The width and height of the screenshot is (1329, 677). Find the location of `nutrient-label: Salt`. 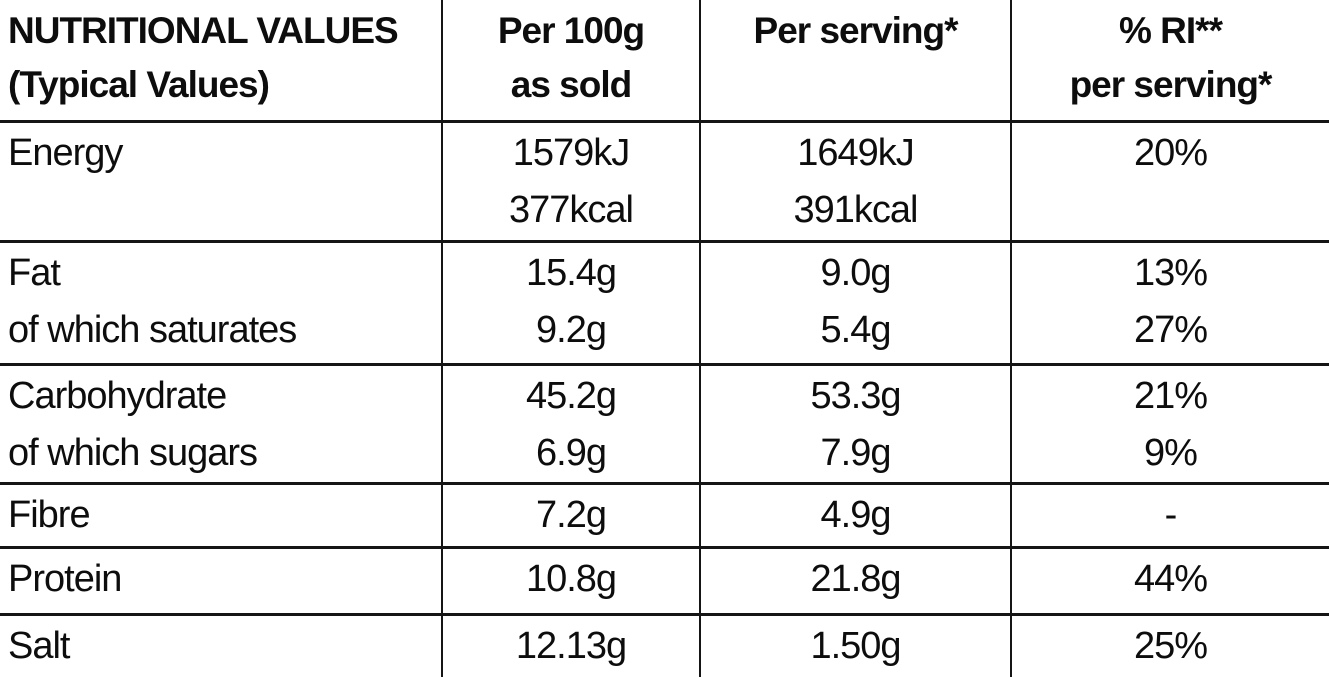

nutrient-label: Salt is located at coordinates (39, 645).